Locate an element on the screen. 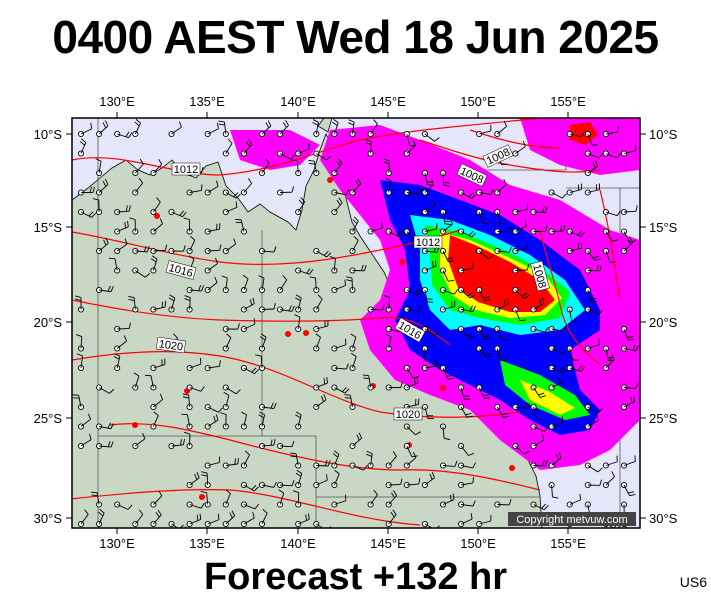 This screenshot has height=605, width=711. model-code: US6 is located at coordinates (693, 582).